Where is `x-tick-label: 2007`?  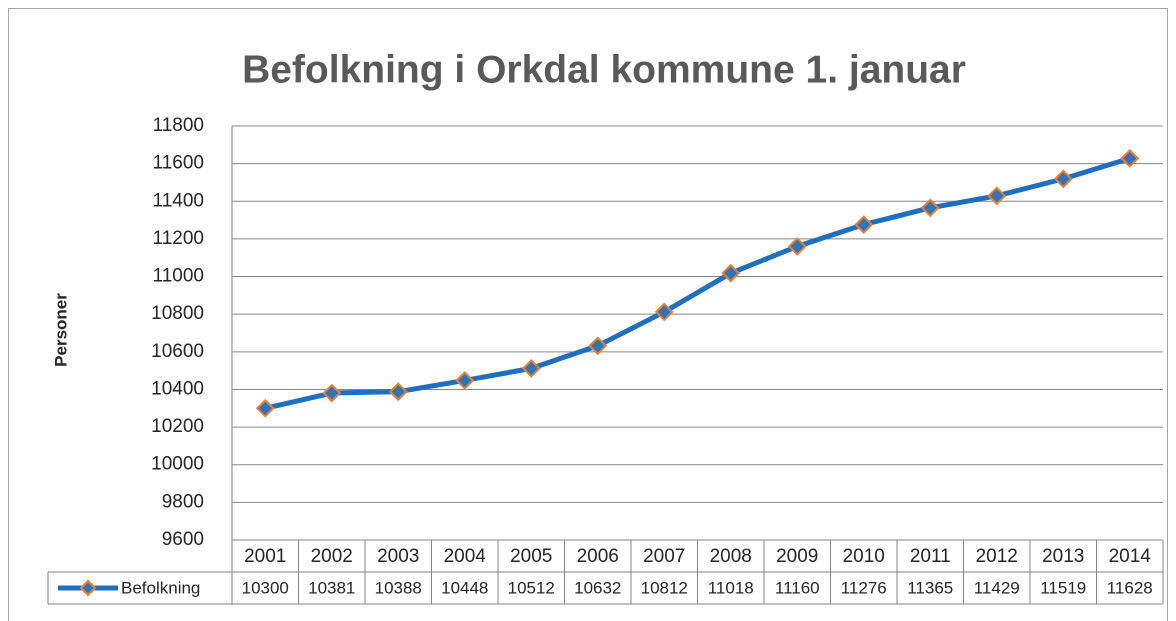
x-tick-label: 2007 is located at coordinates (664, 556).